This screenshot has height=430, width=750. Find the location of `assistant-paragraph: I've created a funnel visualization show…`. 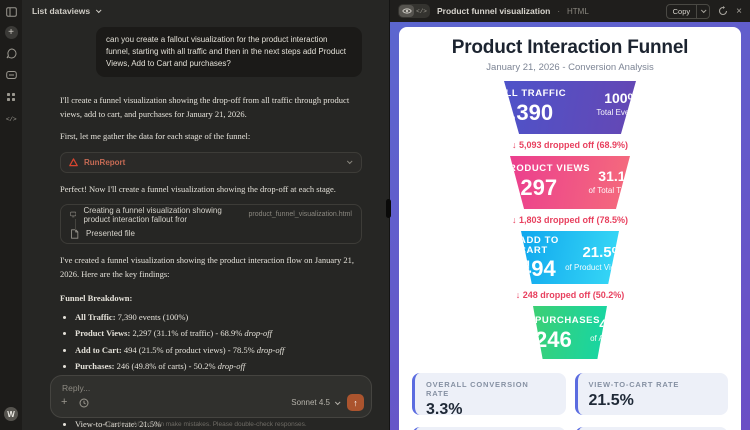

assistant-paragraph: I've created a funnel visualization show… is located at coordinates (207, 267).